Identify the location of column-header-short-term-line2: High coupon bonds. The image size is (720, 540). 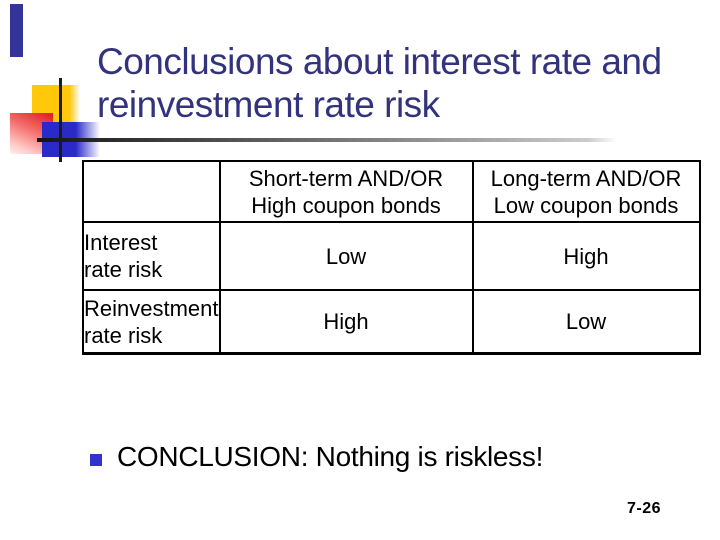
(346, 205).